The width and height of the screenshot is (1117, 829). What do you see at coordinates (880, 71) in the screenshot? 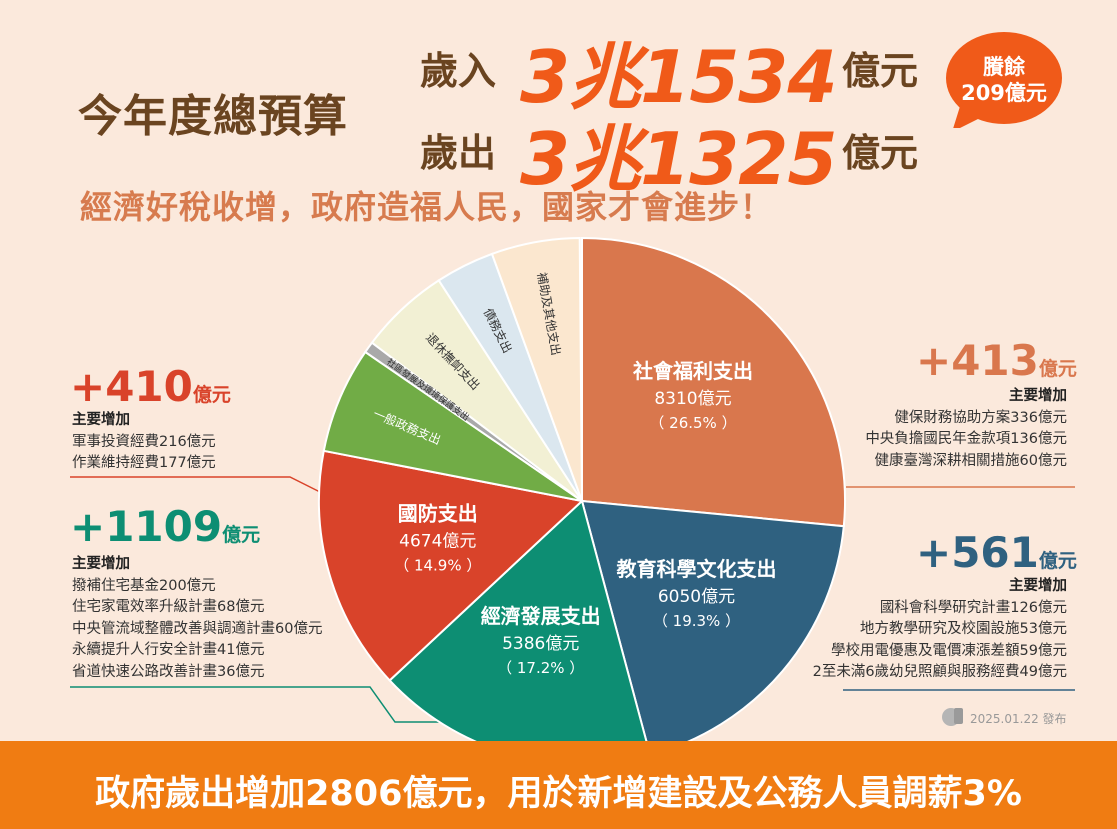
I see `revenue-unit: 億元` at bounding box center [880, 71].